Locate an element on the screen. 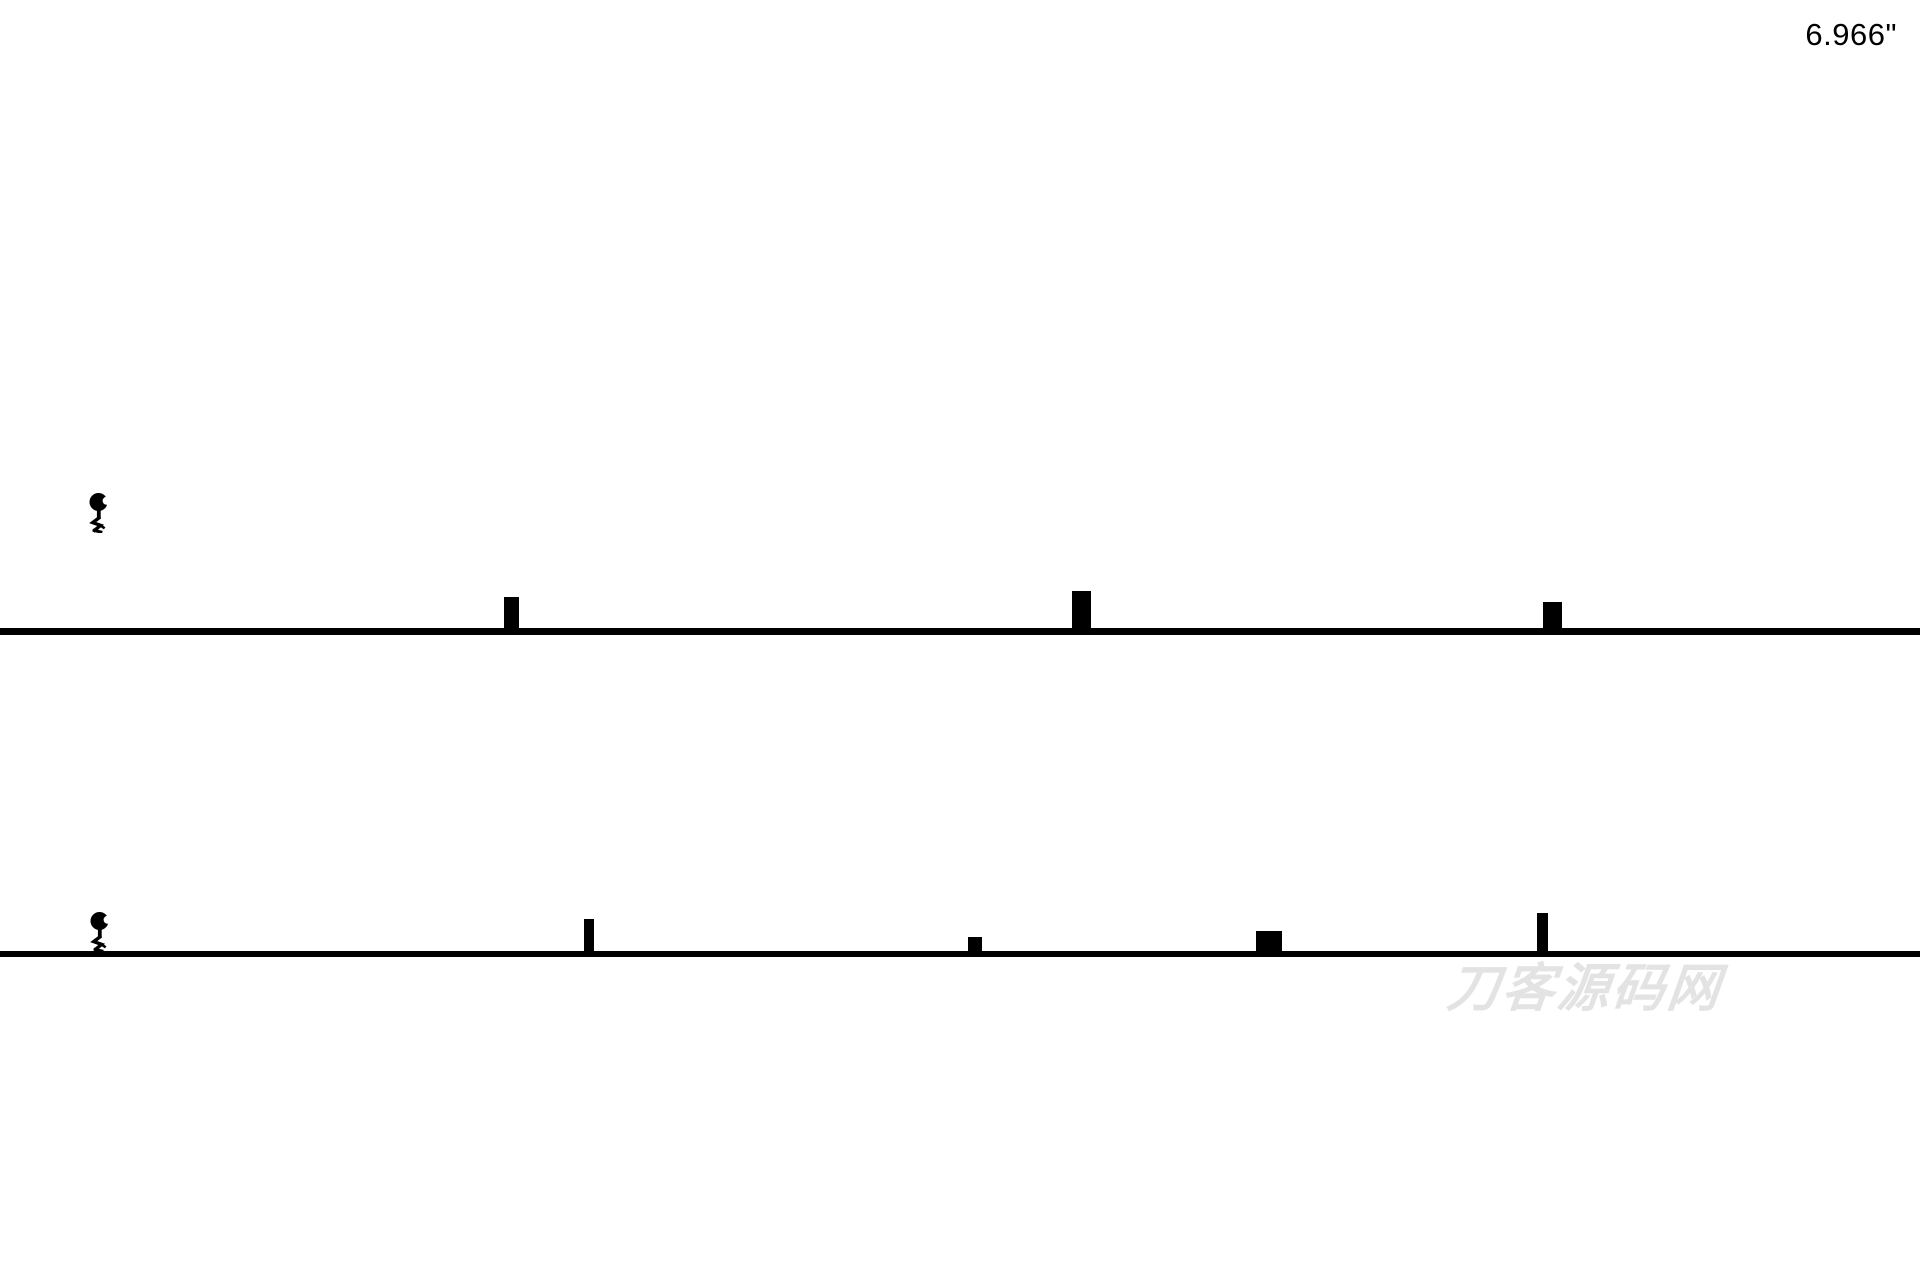 The width and height of the screenshot is (1920, 1271). watermark-text: 刀客源码网 is located at coordinates (1585, 989).